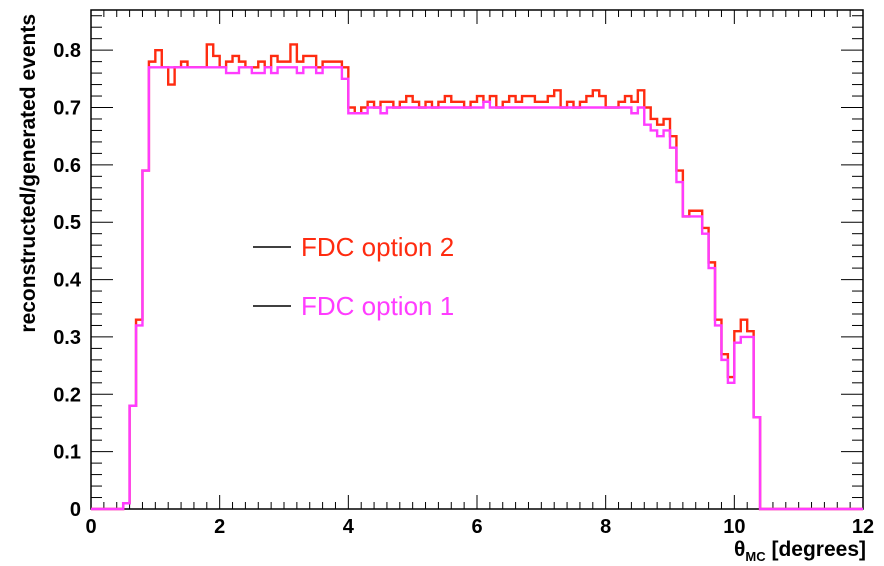 This screenshot has width=884, height=566. Describe the element at coordinates (755, 556) in the screenshot. I see `x-axis-title-subscript: MC` at that location.